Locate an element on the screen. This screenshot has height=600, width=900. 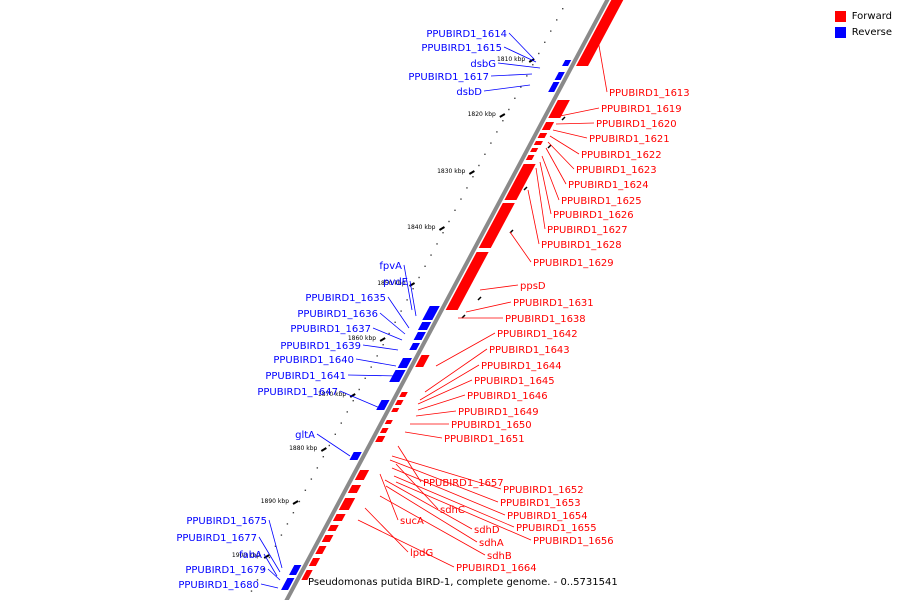
kbp-tick-label: 1860 kbp is located at coordinates (362, 338).